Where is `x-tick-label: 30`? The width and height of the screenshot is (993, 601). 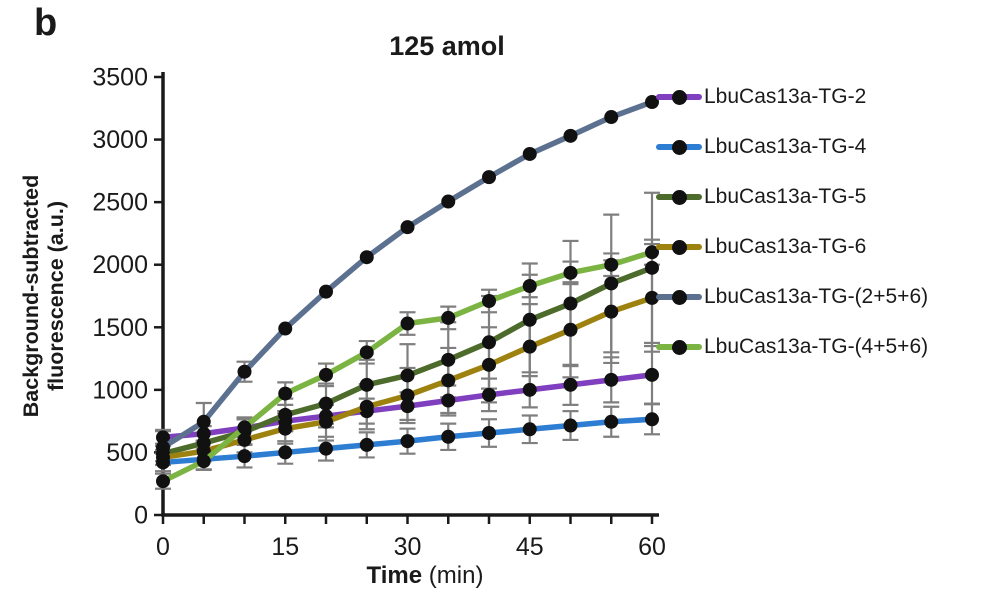 x-tick-label: 30 is located at coordinates (408, 547).